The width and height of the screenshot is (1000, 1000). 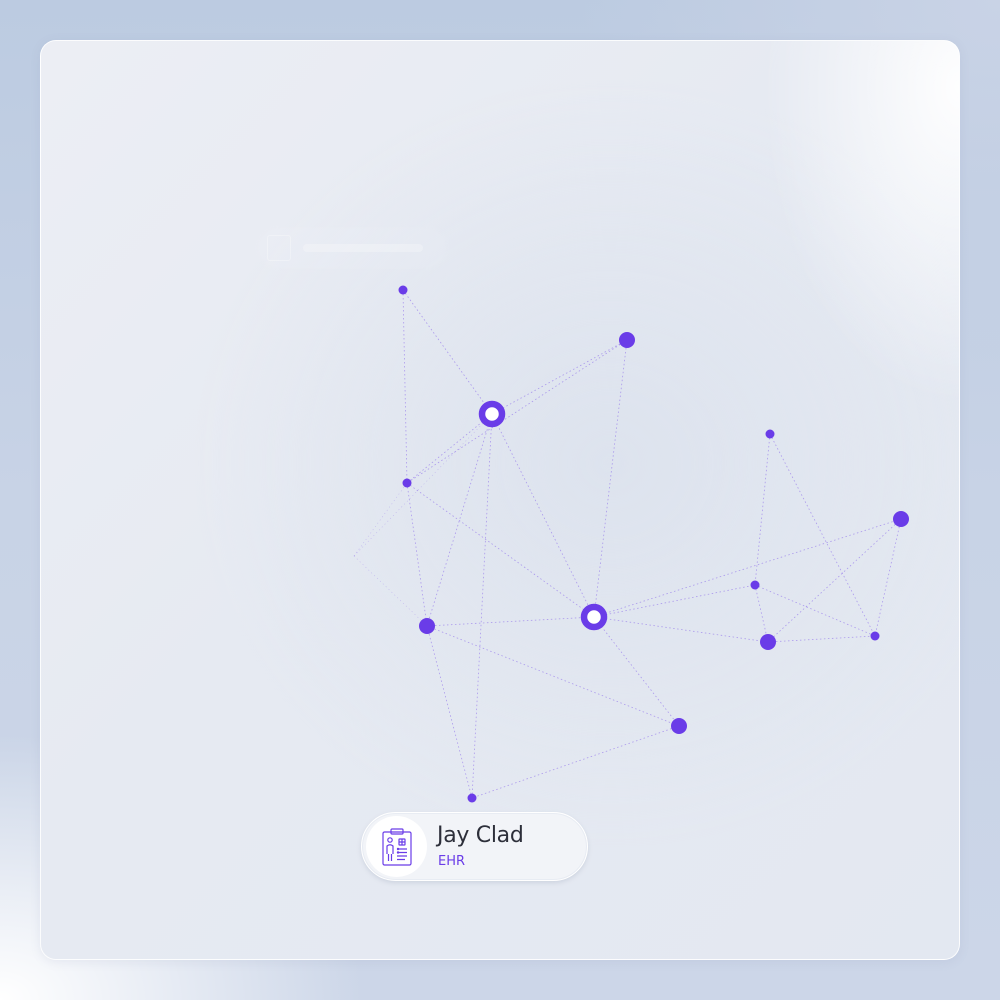 What do you see at coordinates (553, 676) in the screenshot?
I see `network-edge-n5-n12` at bounding box center [553, 676].